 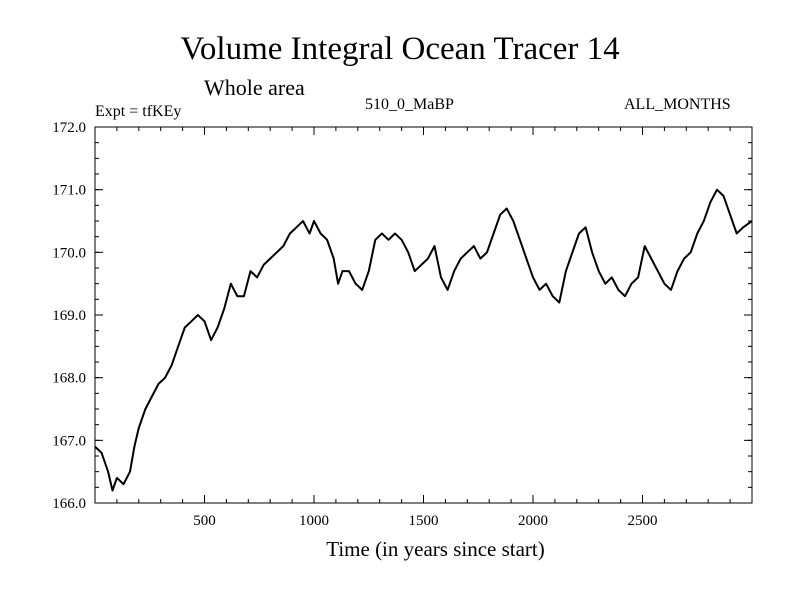 What do you see at coordinates (424, 521) in the screenshot?
I see `x-tick-label: 1500` at bounding box center [424, 521].